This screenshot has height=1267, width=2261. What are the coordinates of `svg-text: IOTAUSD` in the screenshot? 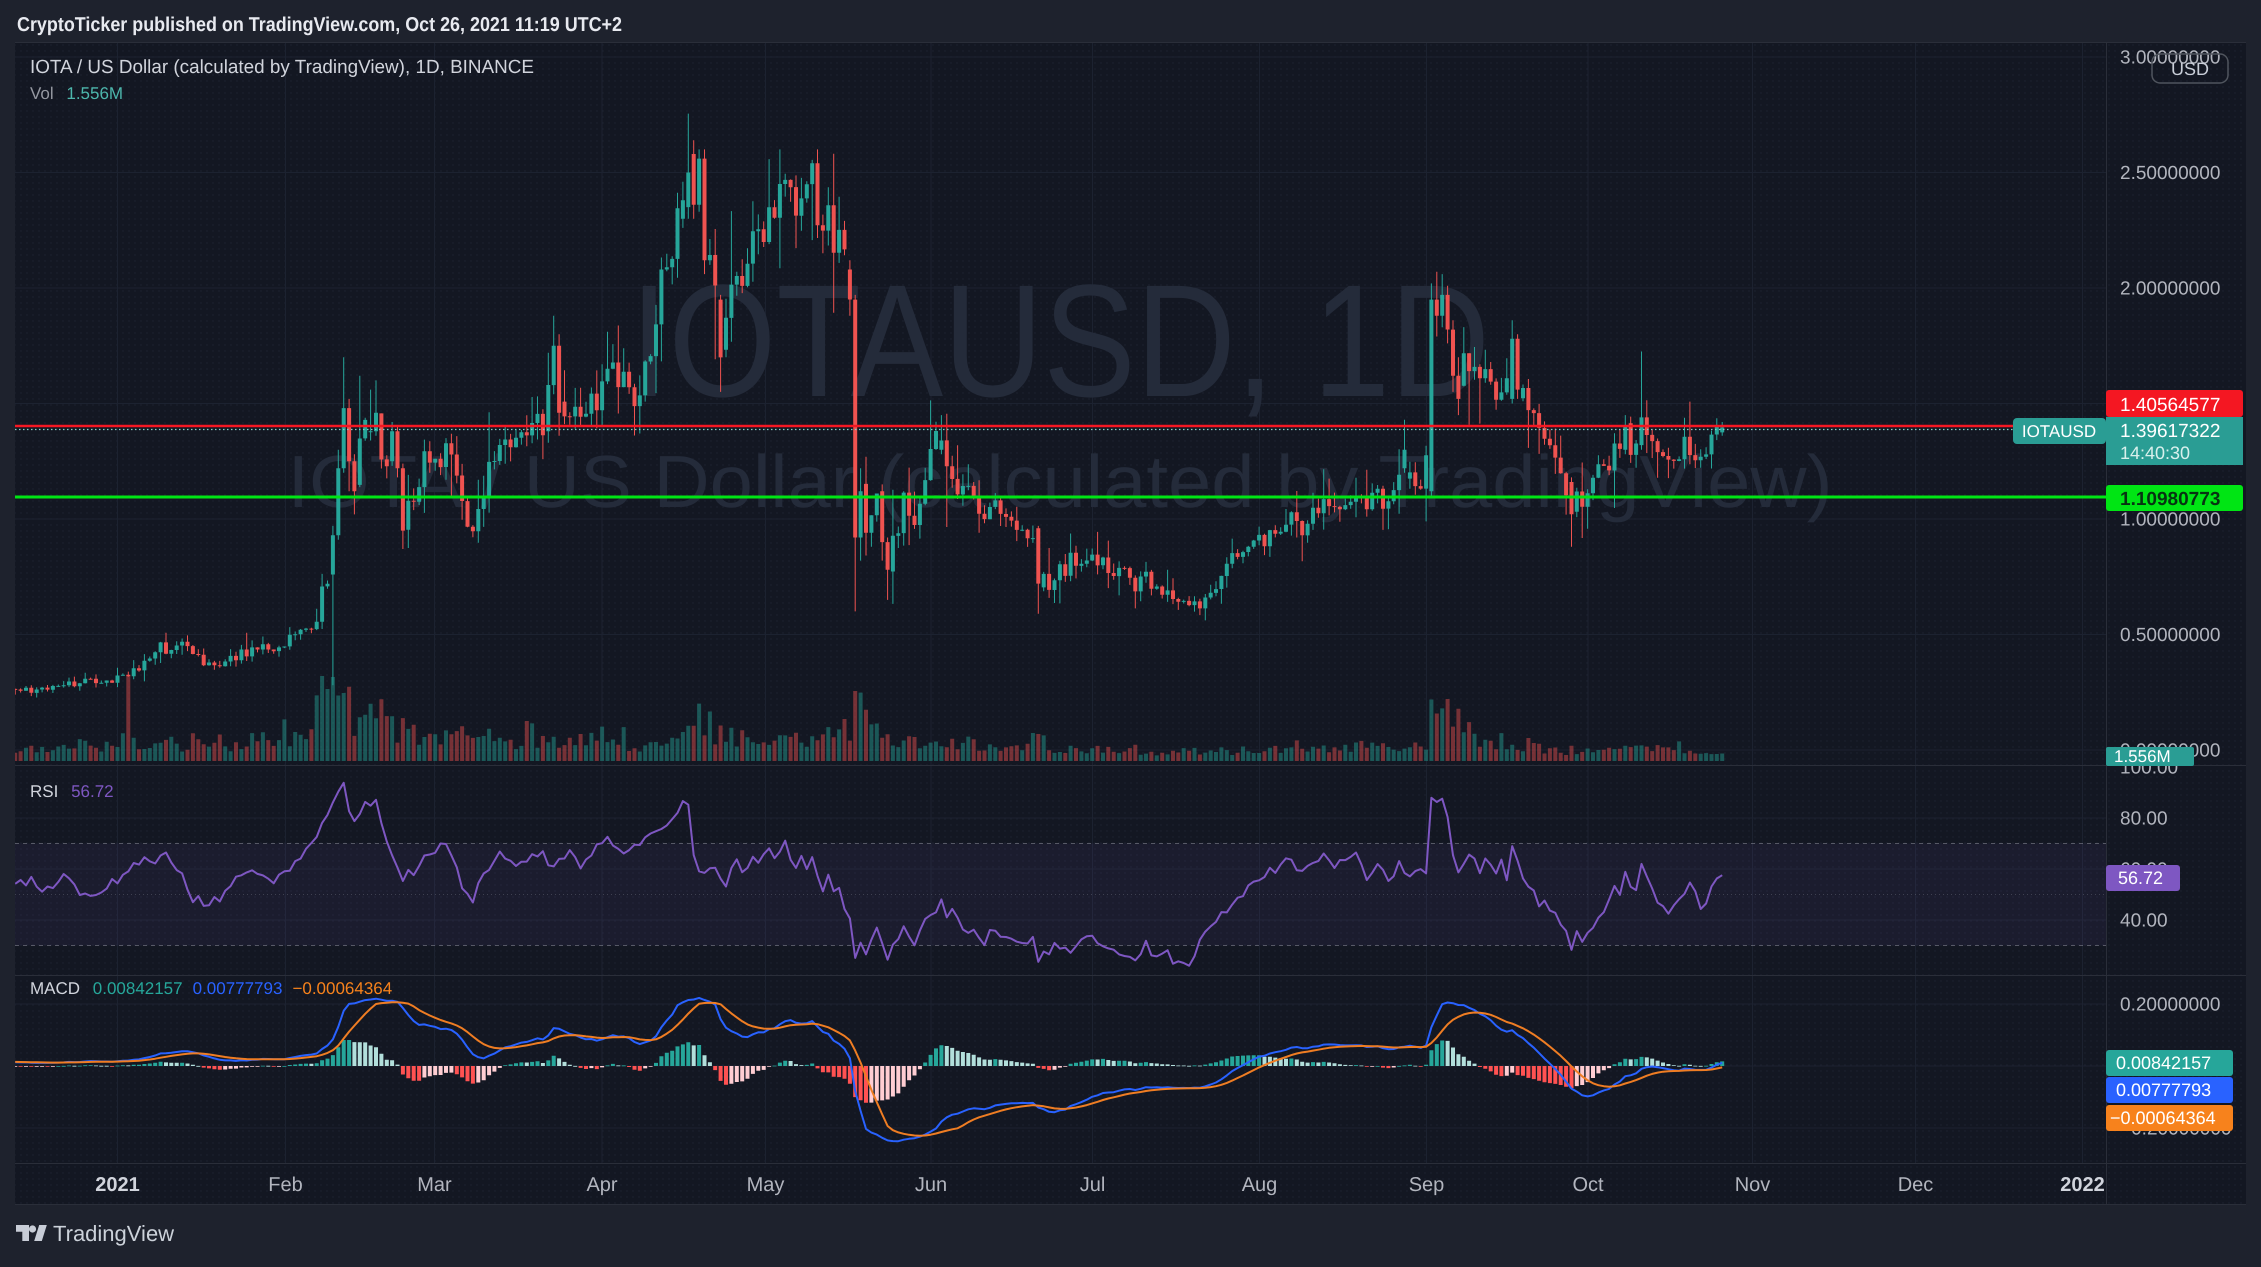 It's located at (2059, 431).